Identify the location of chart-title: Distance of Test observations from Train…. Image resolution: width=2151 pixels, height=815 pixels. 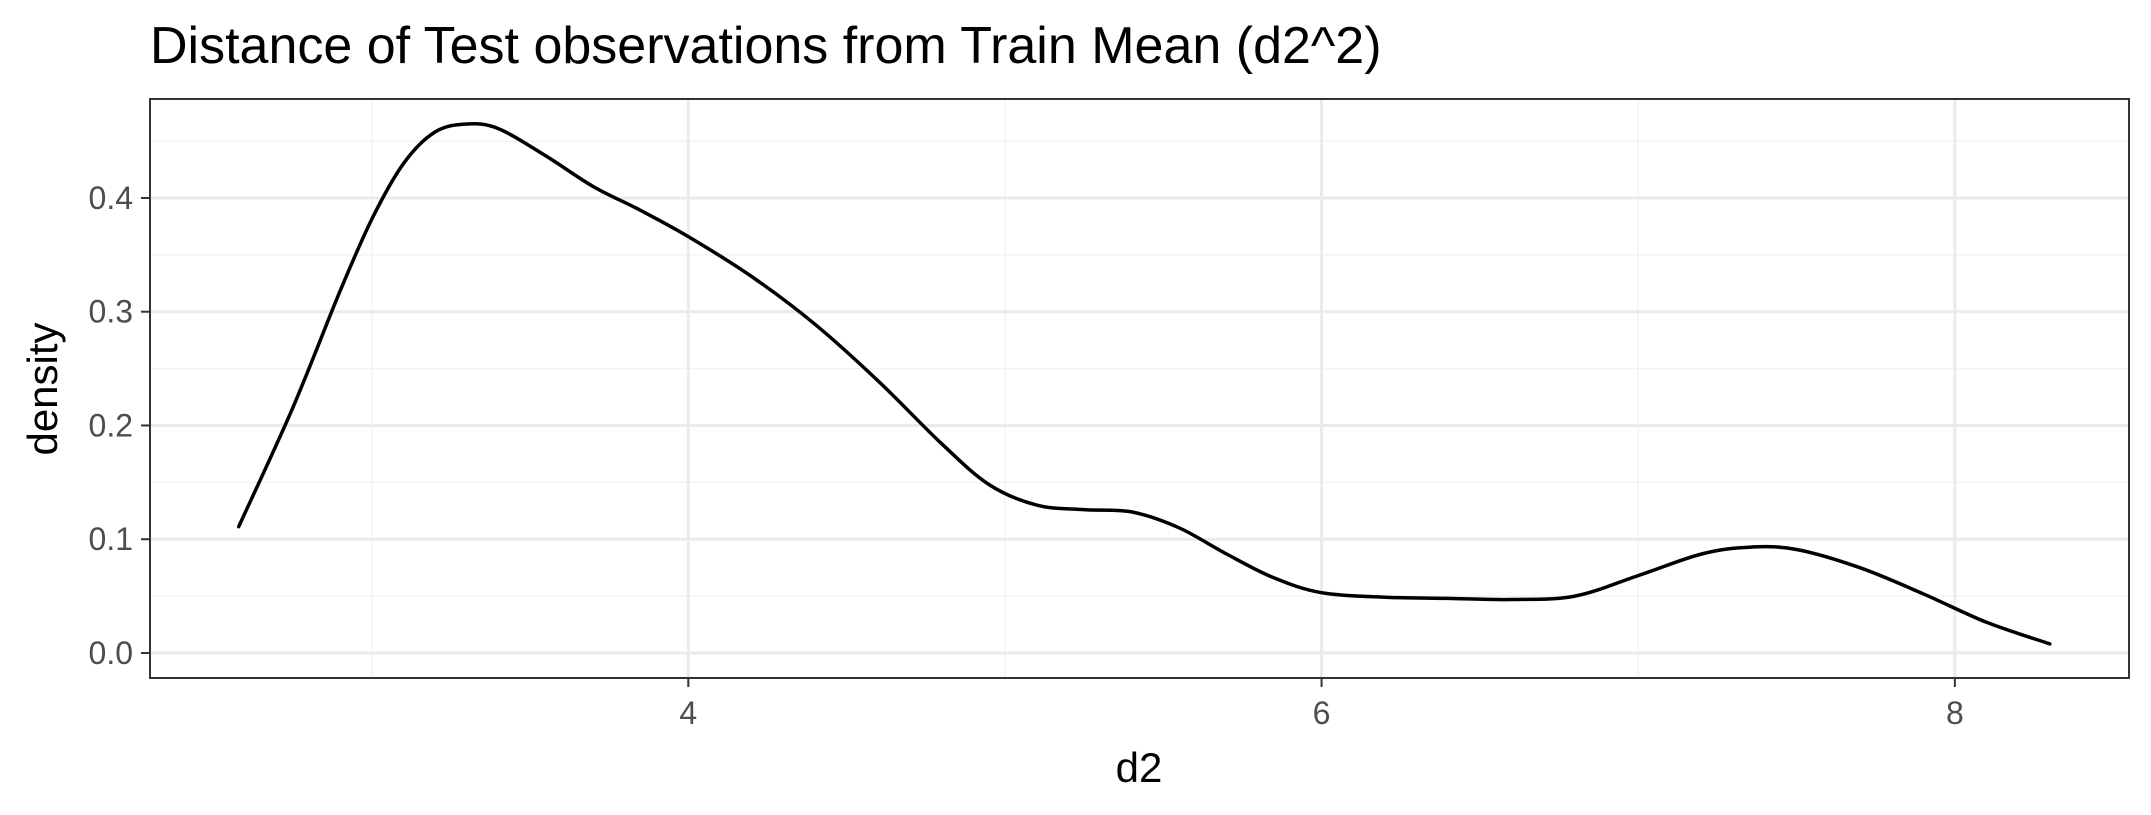
(766, 46).